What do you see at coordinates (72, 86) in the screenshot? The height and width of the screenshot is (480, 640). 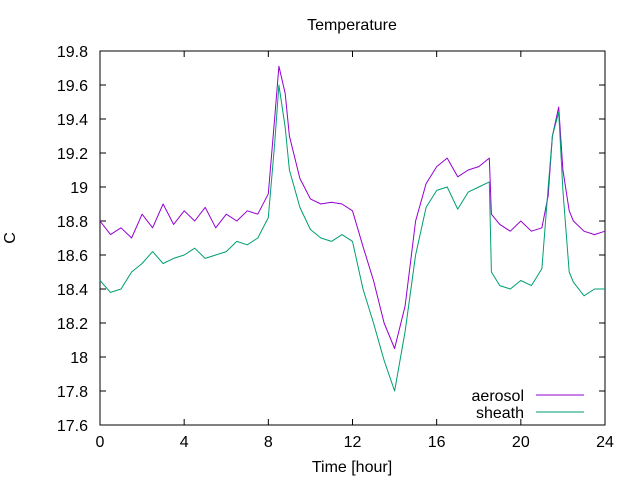 I see `y-tick-label: 19.6` at bounding box center [72, 86].